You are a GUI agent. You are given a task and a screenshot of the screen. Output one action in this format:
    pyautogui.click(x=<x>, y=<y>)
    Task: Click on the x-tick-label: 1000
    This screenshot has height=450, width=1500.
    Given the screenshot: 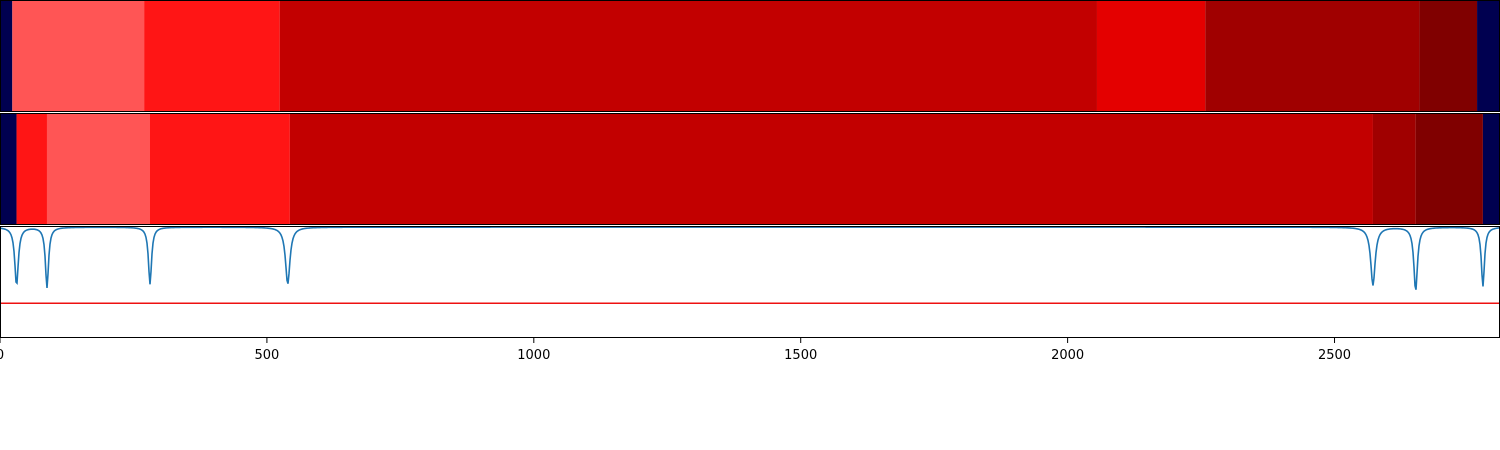 What is the action you would take?
    pyautogui.click(x=533, y=355)
    